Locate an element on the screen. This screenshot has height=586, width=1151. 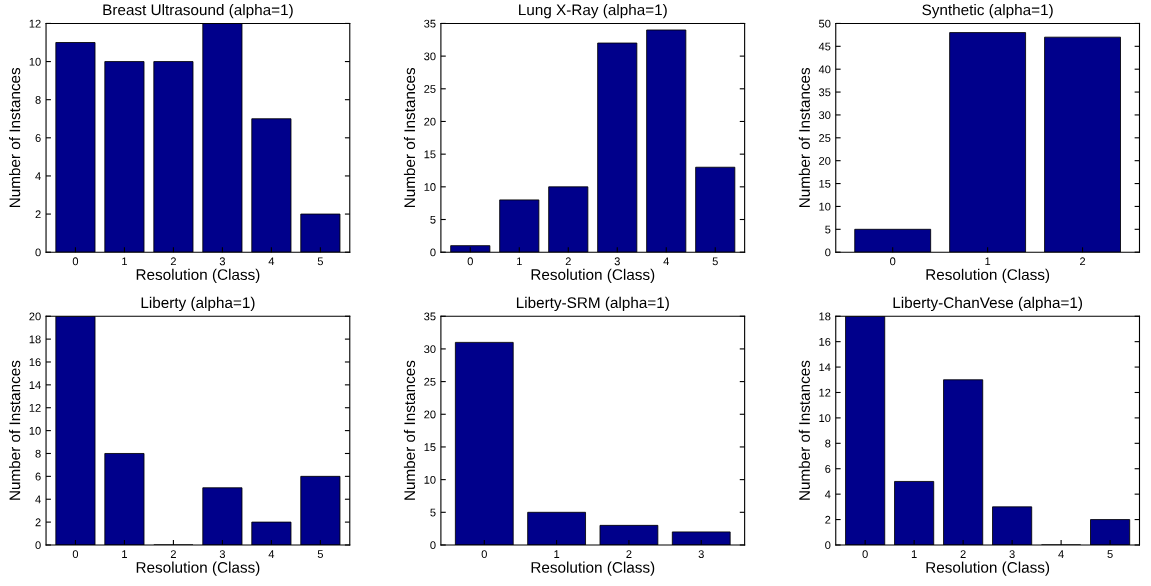
chart-title: Breast Ultrasound (alpha=1) is located at coordinates (198, 11).